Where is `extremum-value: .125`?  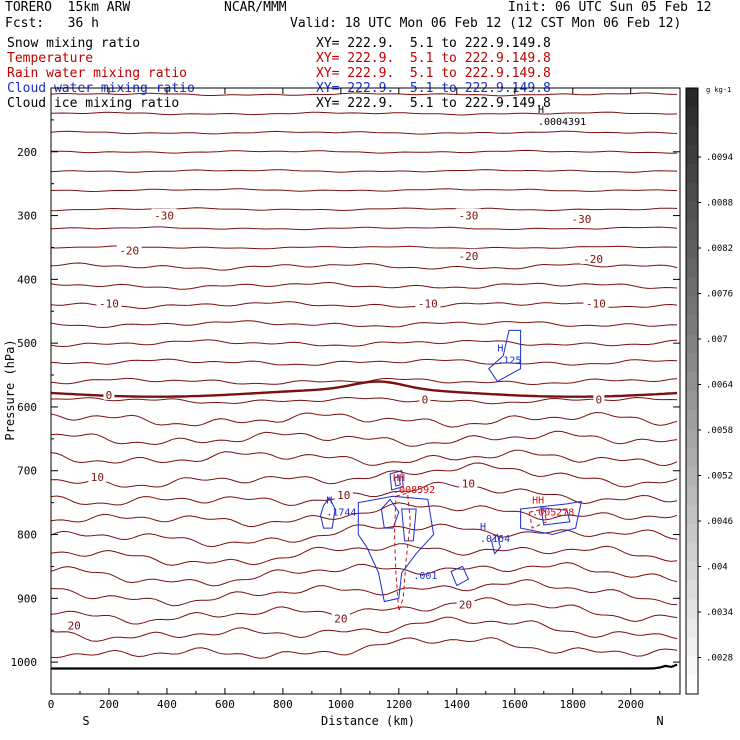 extremum-value: .125 is located at coordinates (509, 361).